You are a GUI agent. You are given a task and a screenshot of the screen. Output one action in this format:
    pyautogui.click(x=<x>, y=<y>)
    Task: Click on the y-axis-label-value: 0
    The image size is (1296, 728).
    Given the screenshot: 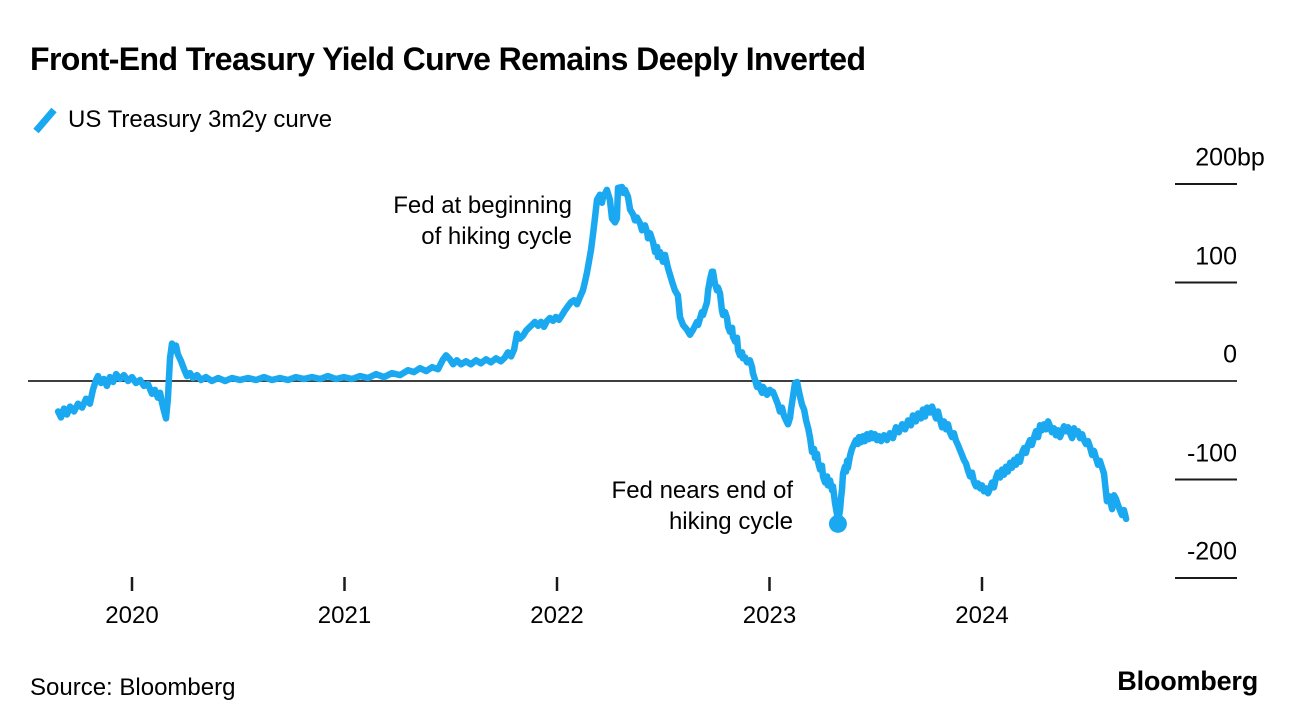 What is the action you would take?
    pyautogui.click(x=1230, y=354)
    